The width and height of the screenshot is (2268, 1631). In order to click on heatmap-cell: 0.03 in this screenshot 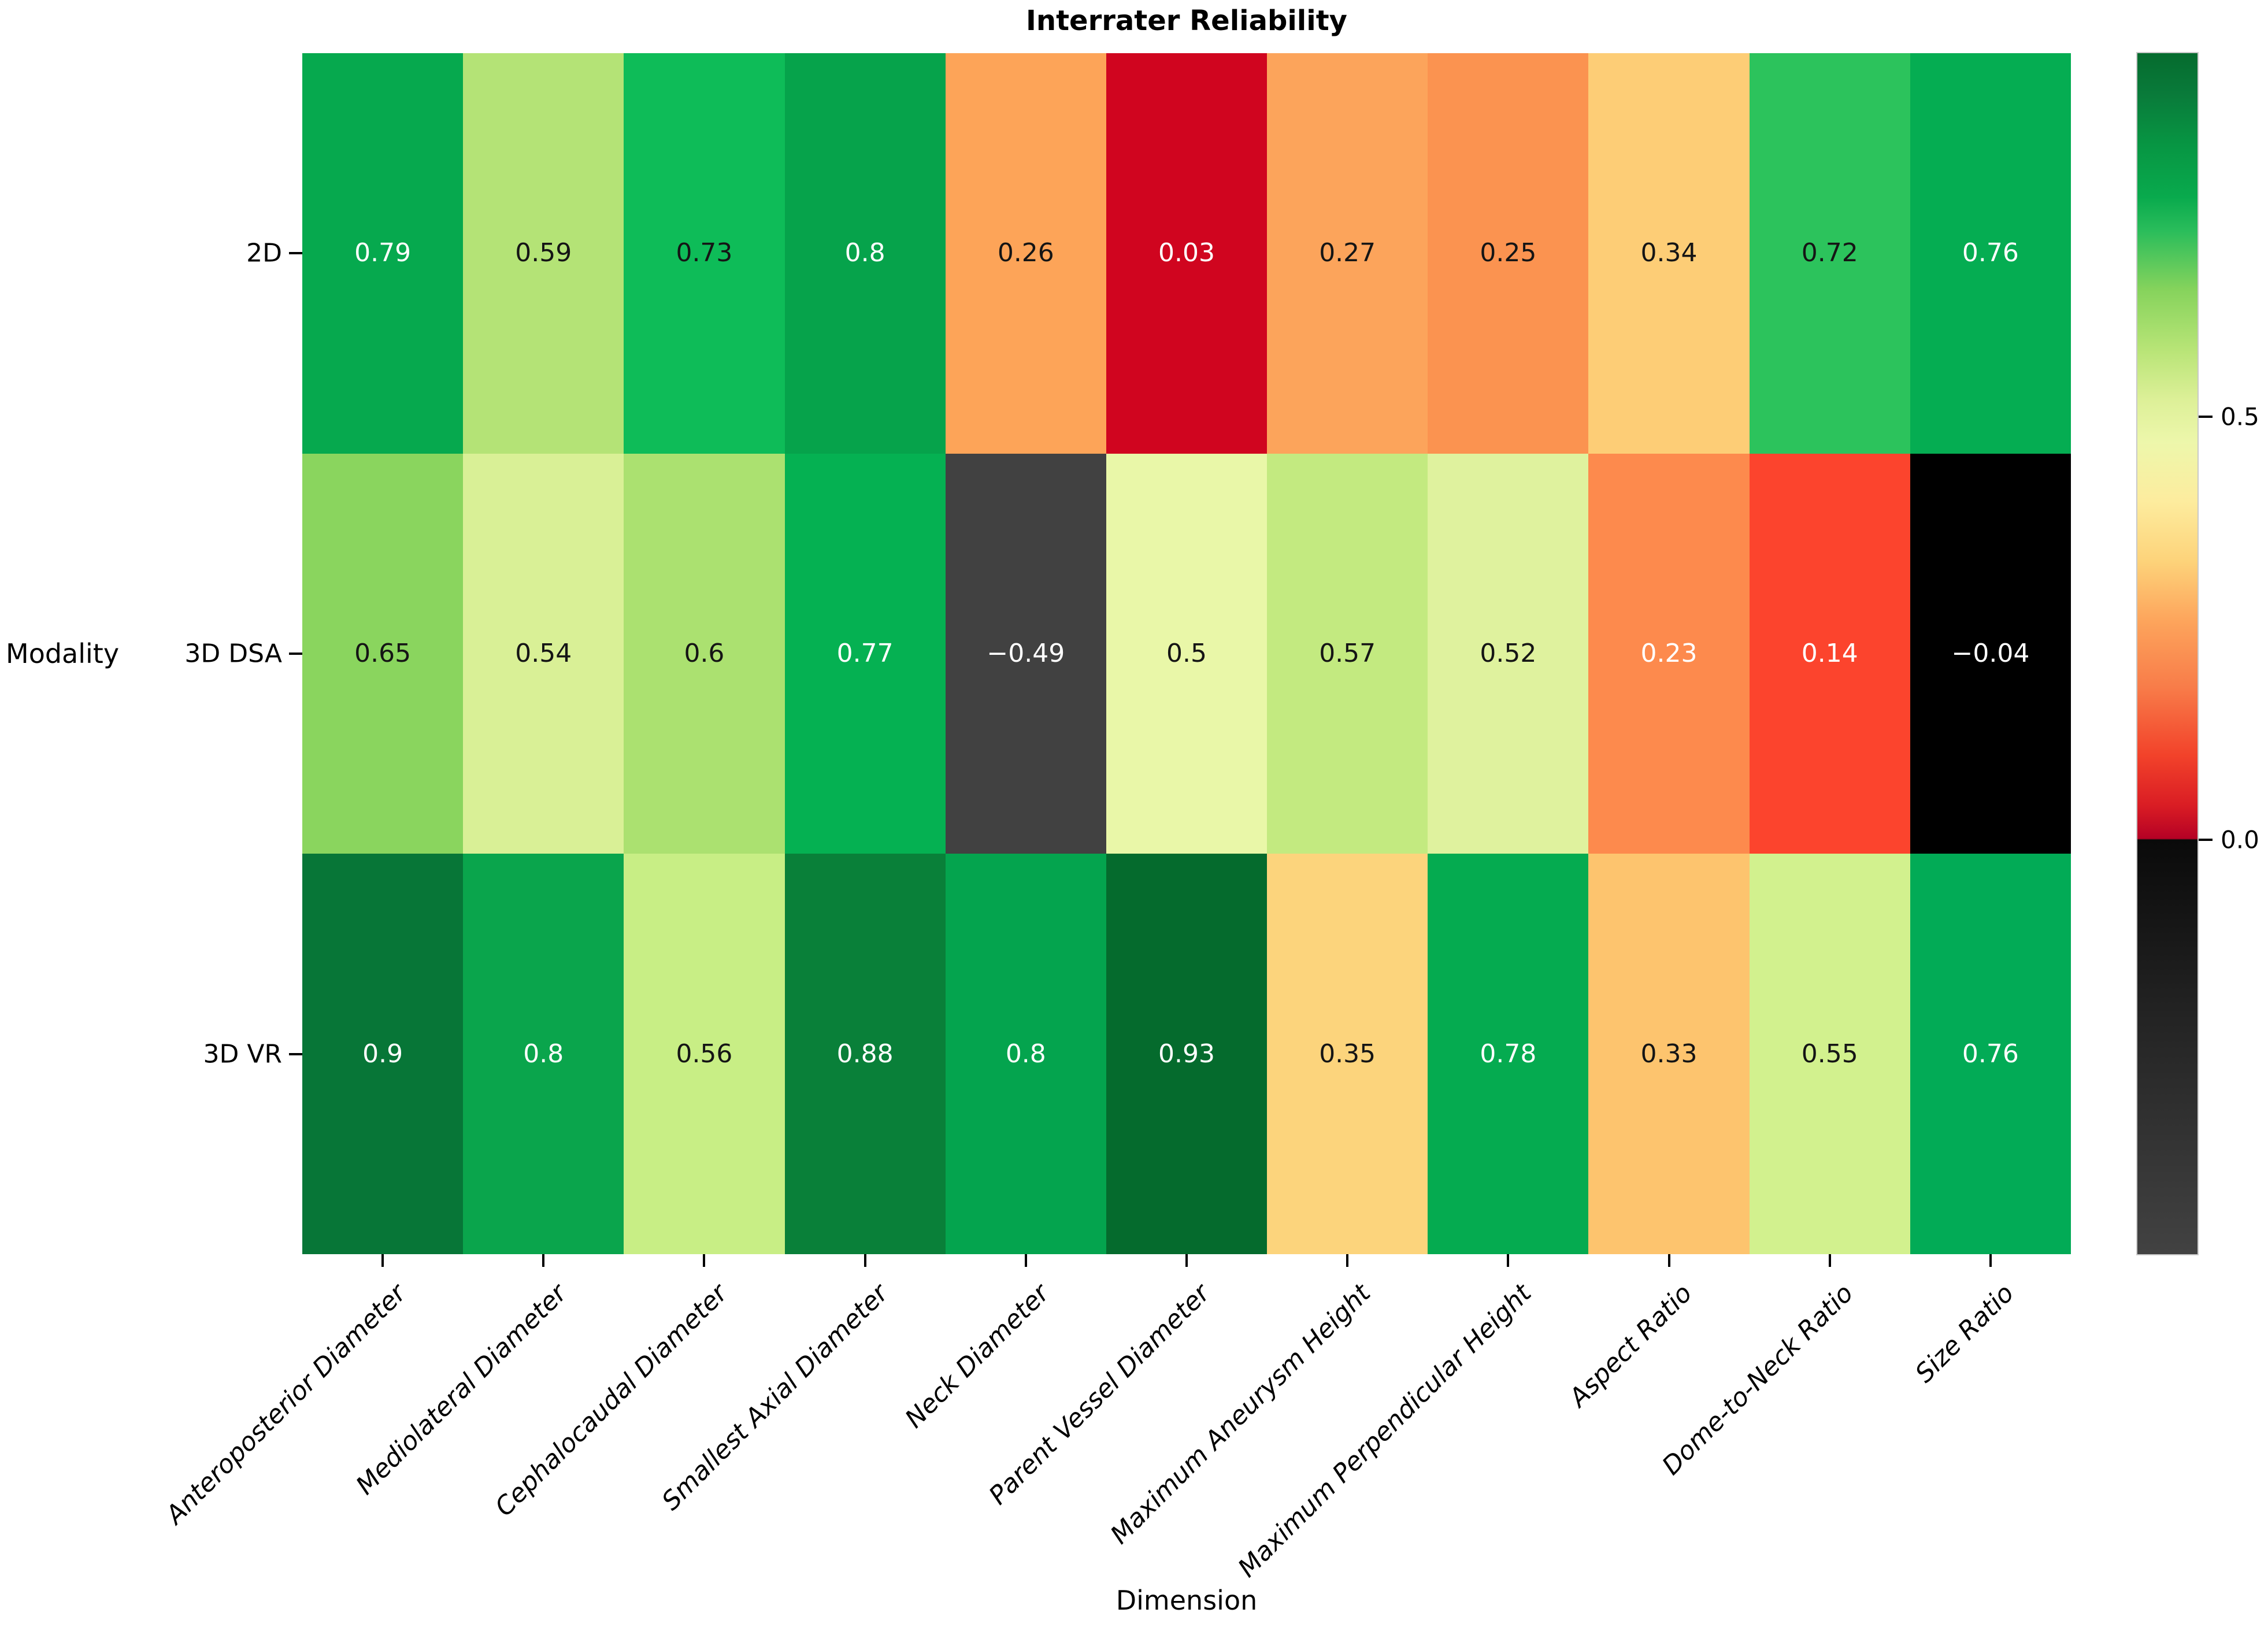, I will do `click(1187, 253)`.